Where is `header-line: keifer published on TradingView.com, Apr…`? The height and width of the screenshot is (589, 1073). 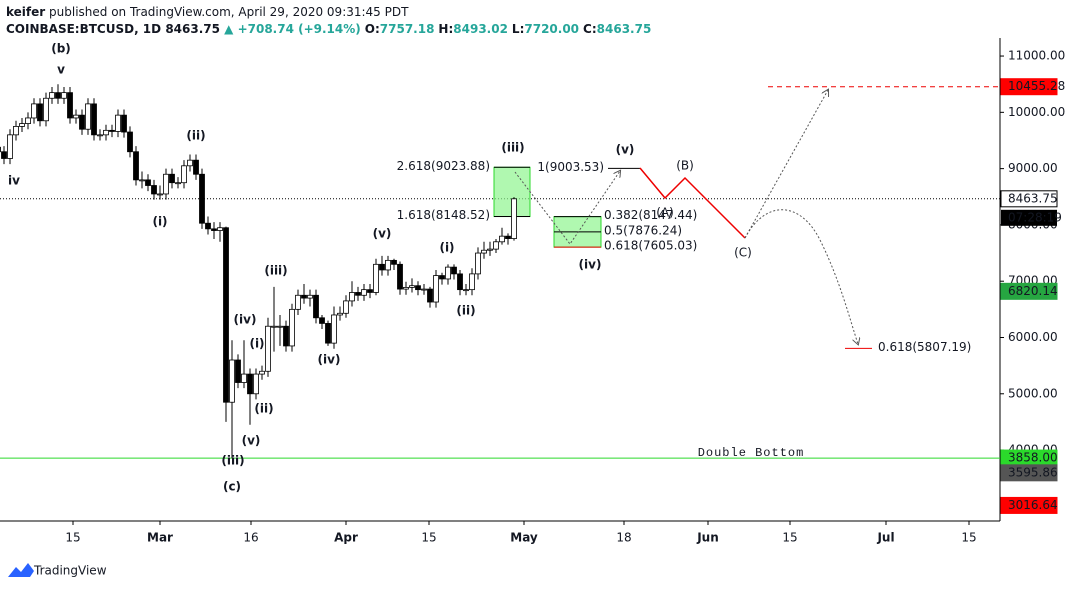 header-line: keifer published on TradingView.com, Apr… is located at coordinates (207, 12).